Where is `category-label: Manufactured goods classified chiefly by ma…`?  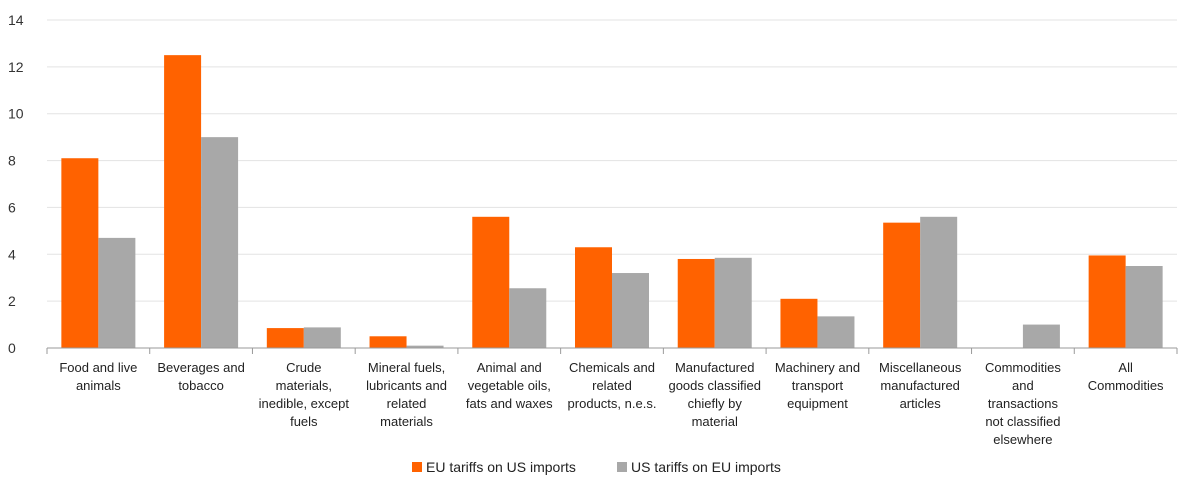
category-label: Manufactured goods classified chiefly by ma… is located at coordinates (714, 394).